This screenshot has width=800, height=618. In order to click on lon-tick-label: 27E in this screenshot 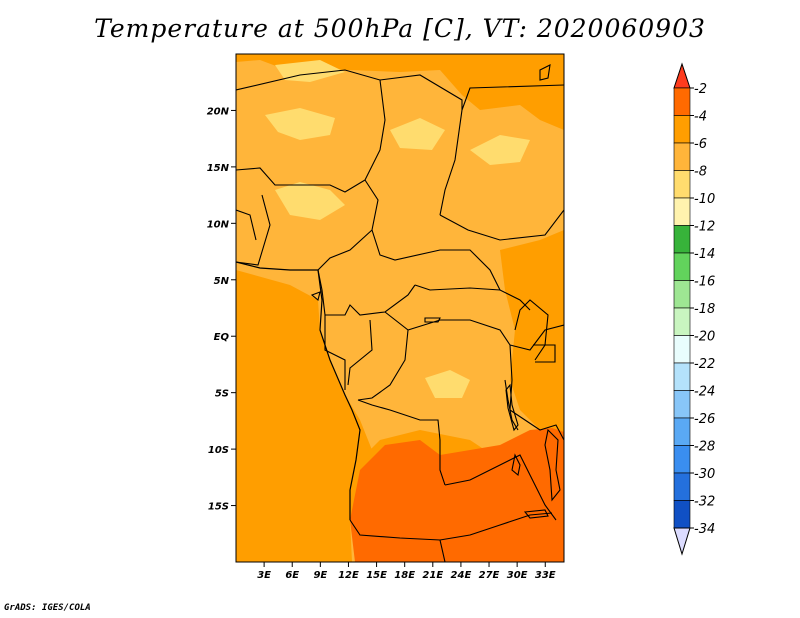, I will do `click(489, 575)`.